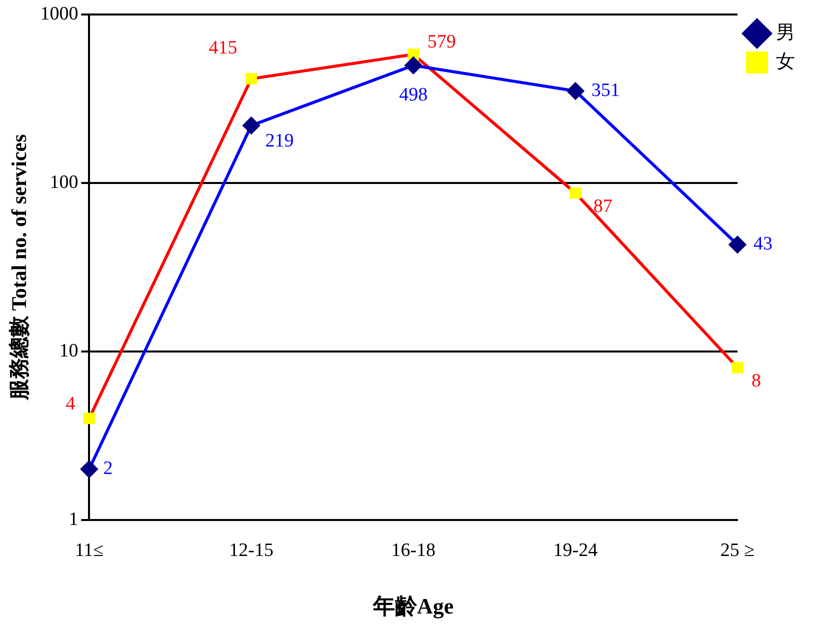 This screenshot has height=629, width=815. What do you see at coordinates (785, 33) in the screenshot?
I see `legend-label: 男` at bounding box center [785, 33].